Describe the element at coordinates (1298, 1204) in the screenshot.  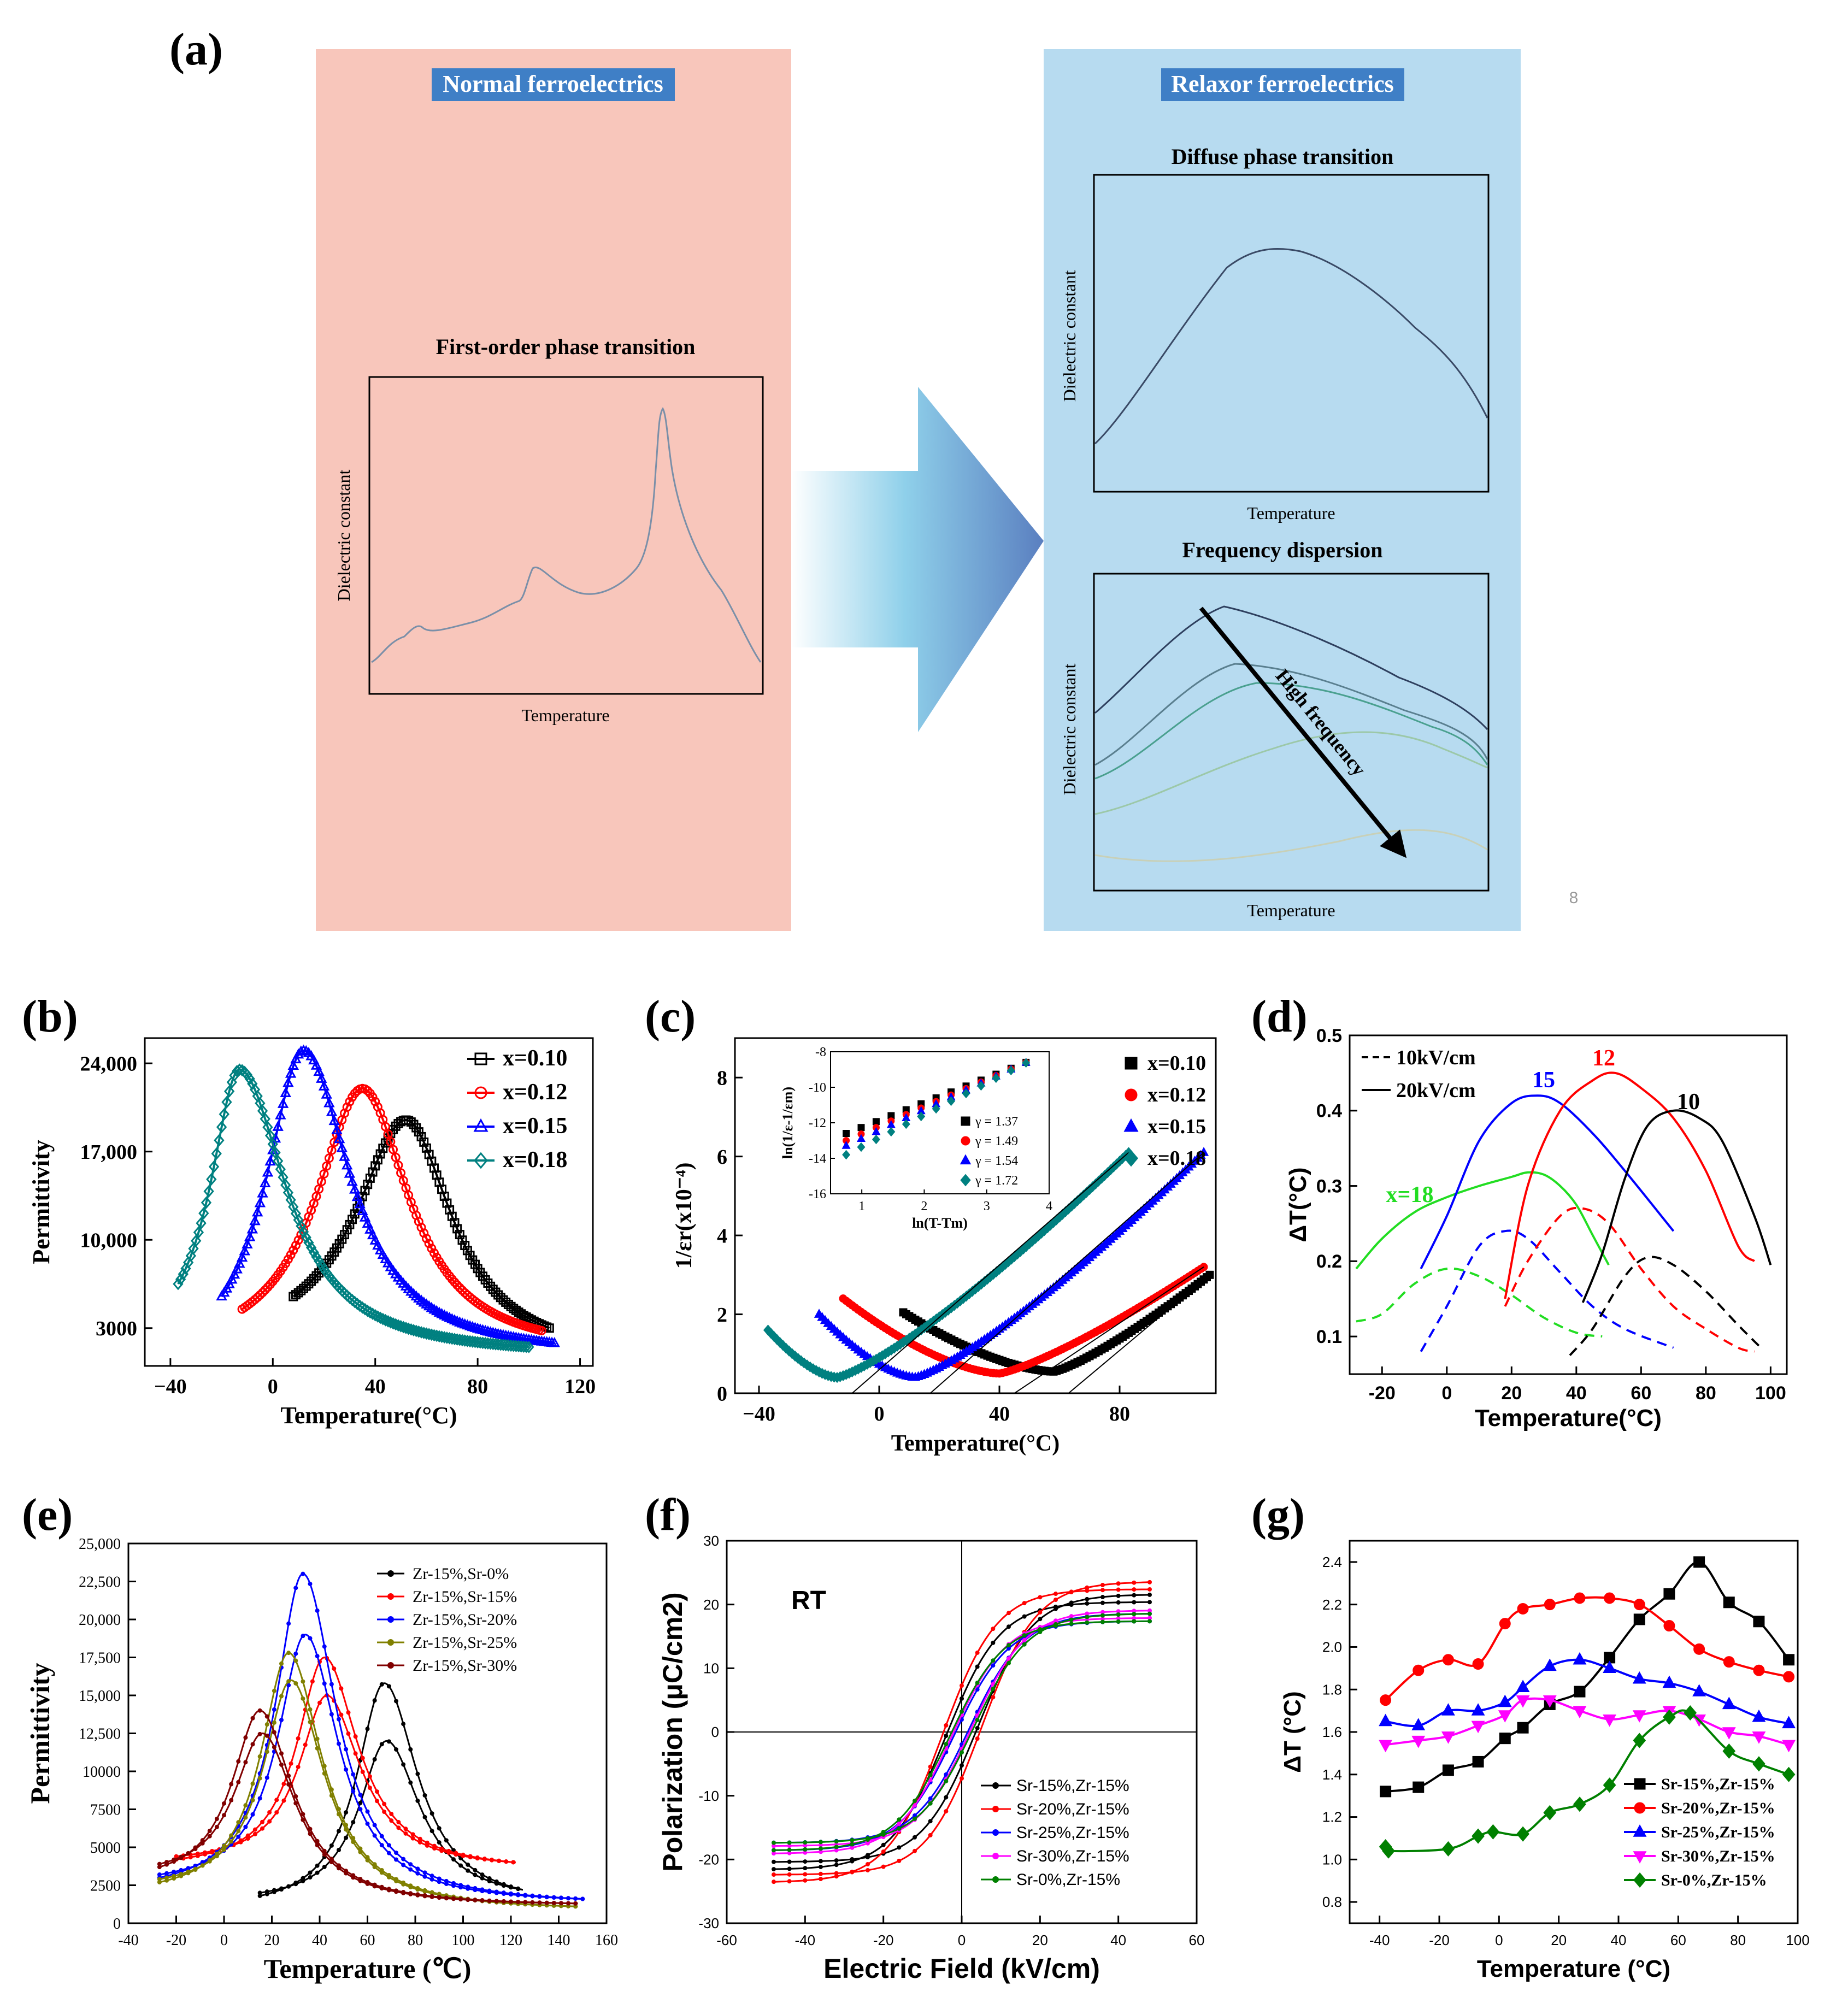
I see `y-axis-label: ΔT(°C)` at that location.